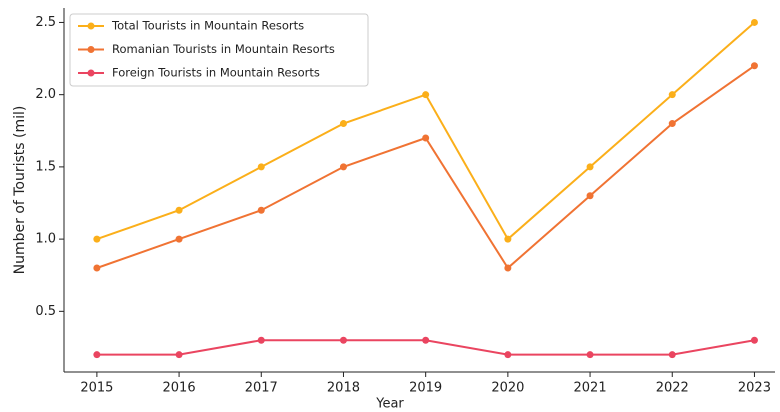 The width and height of the screenshot is (780, 412). What do you see at coordinates (45, 22) in the screenshot?
I see `y-tick-label: 2.5` at bounding box center [45, 22].